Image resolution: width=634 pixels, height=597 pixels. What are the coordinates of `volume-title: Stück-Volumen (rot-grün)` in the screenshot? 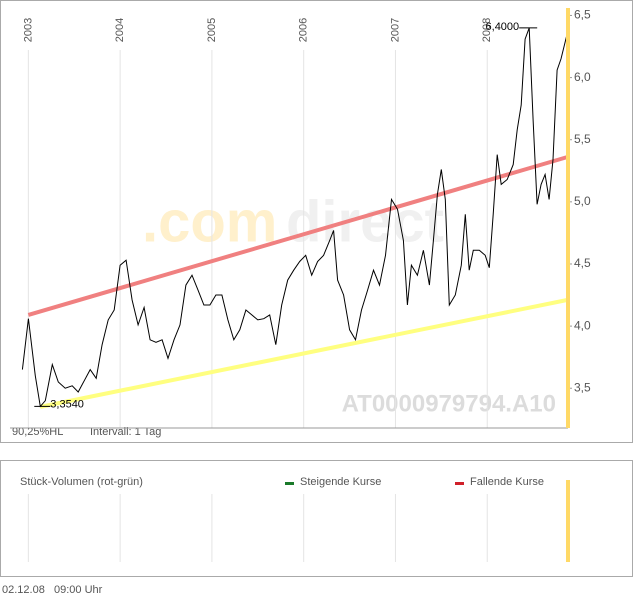 It's located at (81, 482).